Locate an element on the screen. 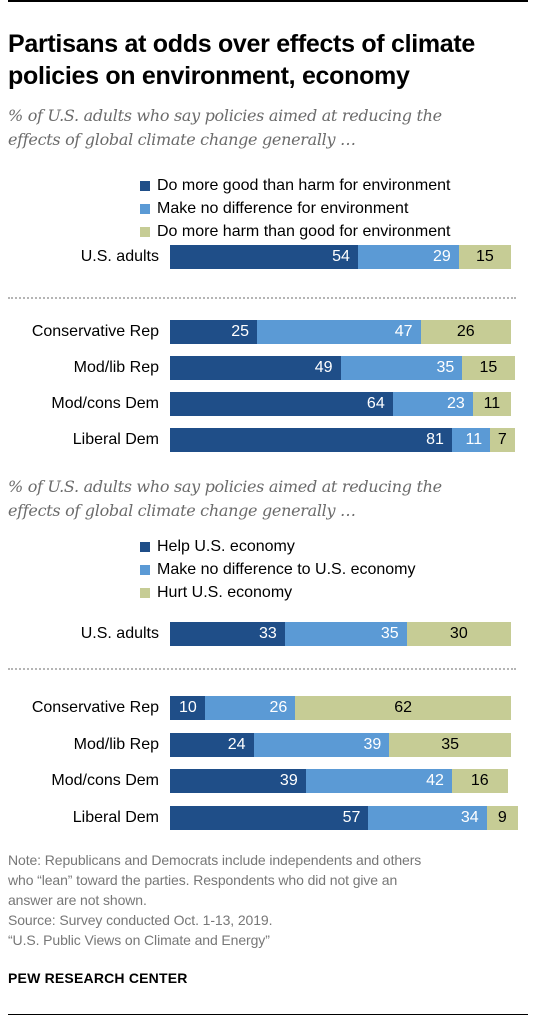 This screenshot has width=536, height=1024. env-bar-mod-cons-dem-value-s1: 64 is located at coordinates (375, 403).